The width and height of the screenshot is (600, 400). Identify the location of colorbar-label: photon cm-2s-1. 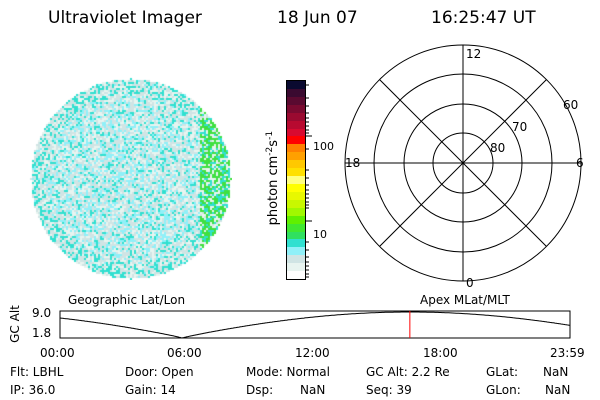
(273, 178).